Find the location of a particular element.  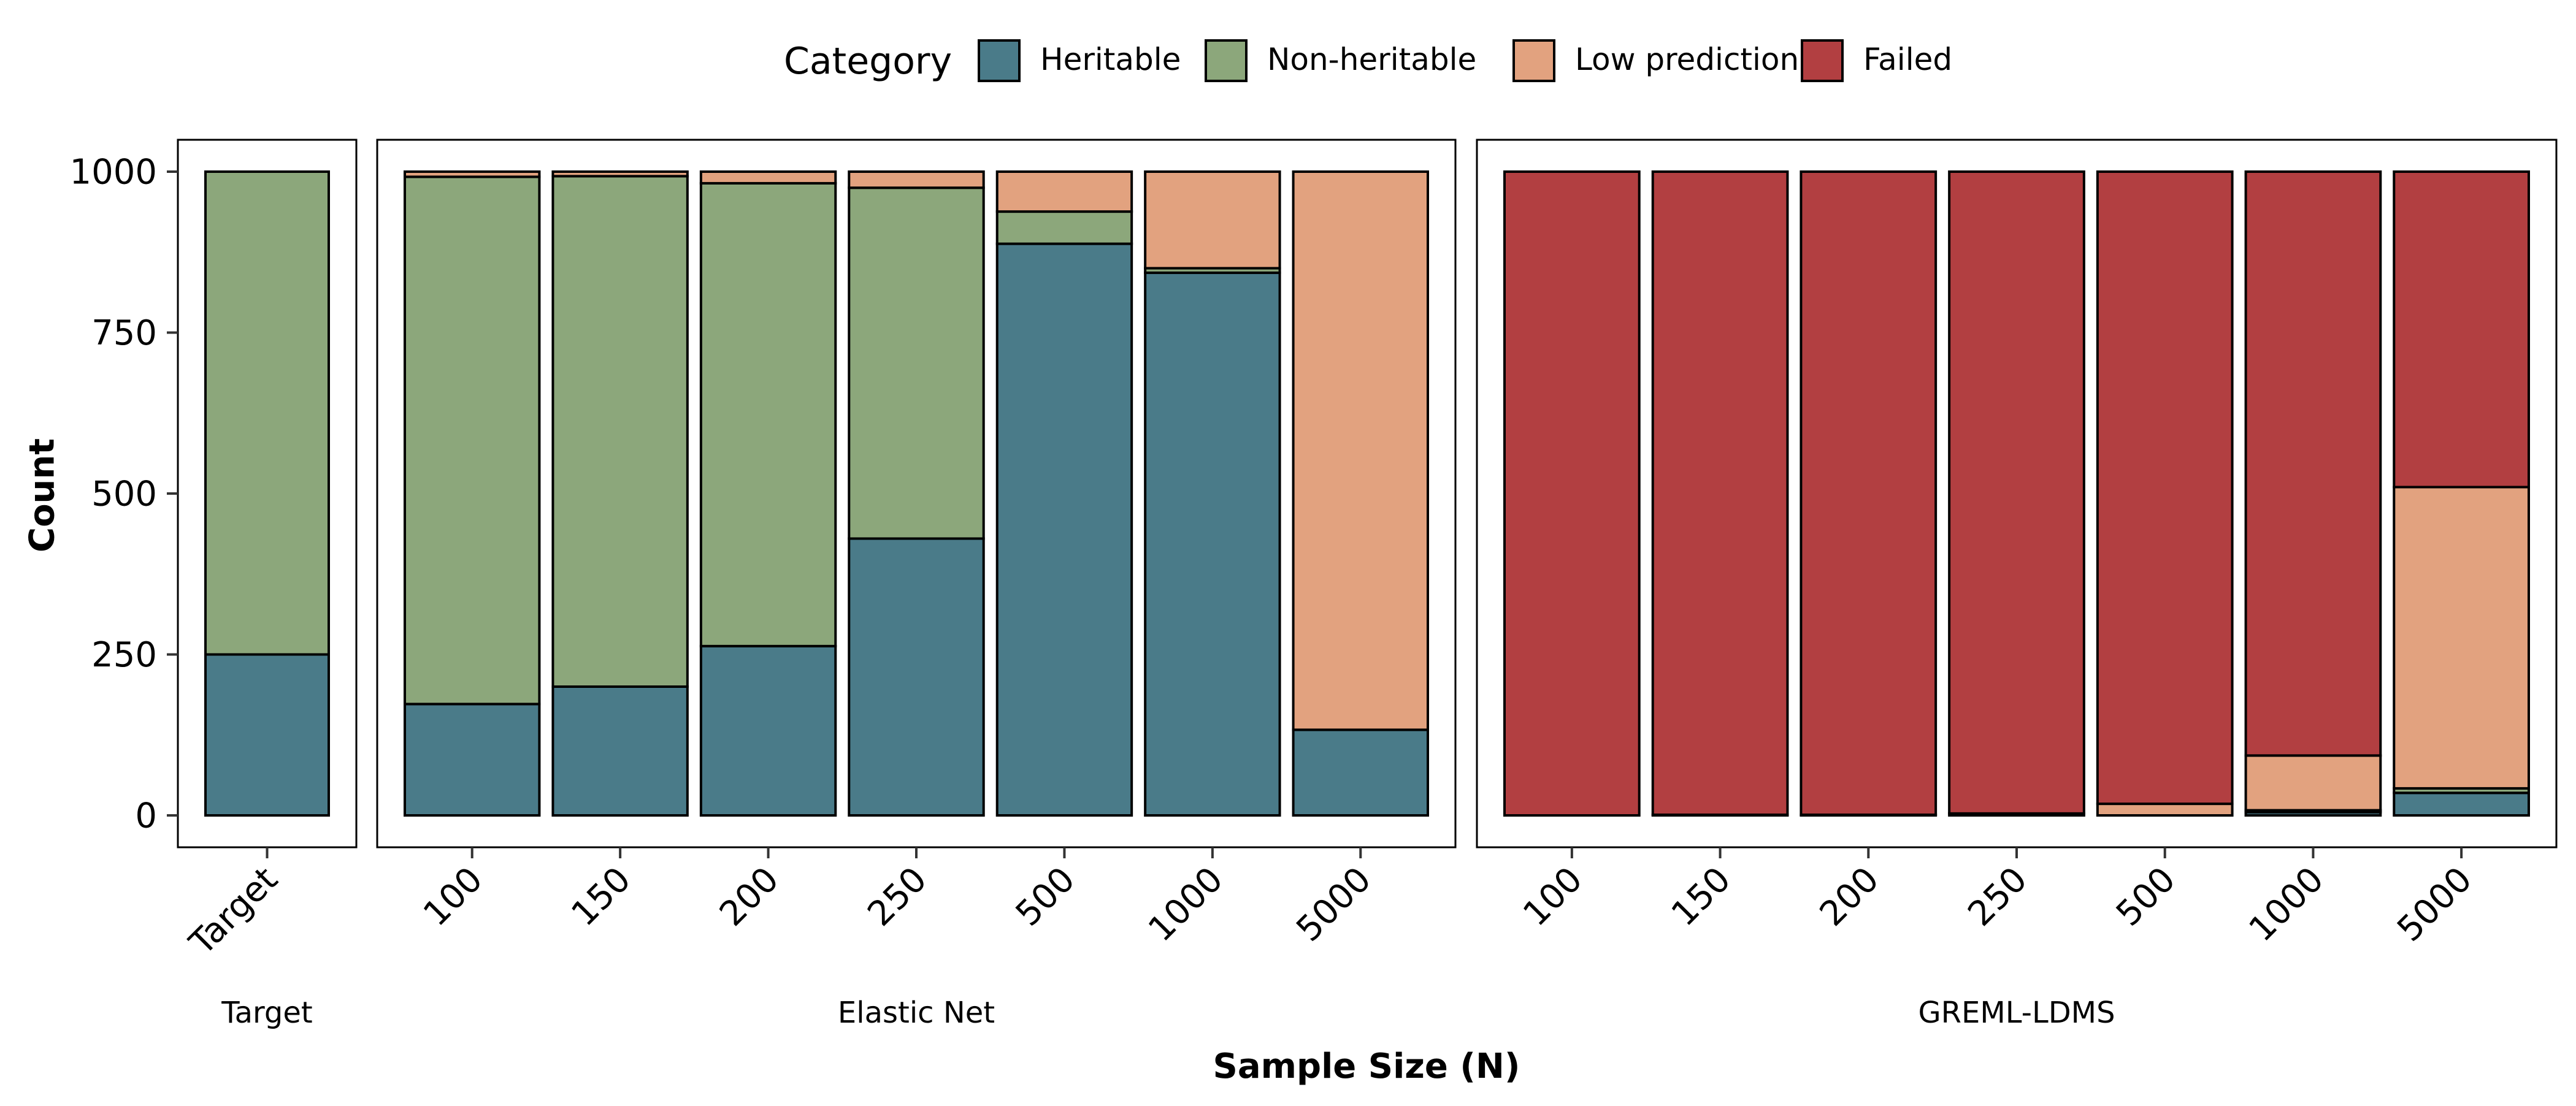

legend-swatch-non-heritable is located at coordinates (1226, 60).